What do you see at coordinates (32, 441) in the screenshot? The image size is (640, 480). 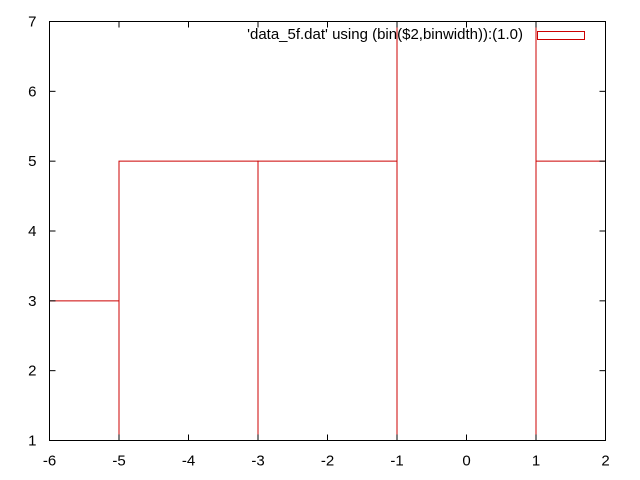 I see `y-tick-label: 1` at bounding box center [32, 441].